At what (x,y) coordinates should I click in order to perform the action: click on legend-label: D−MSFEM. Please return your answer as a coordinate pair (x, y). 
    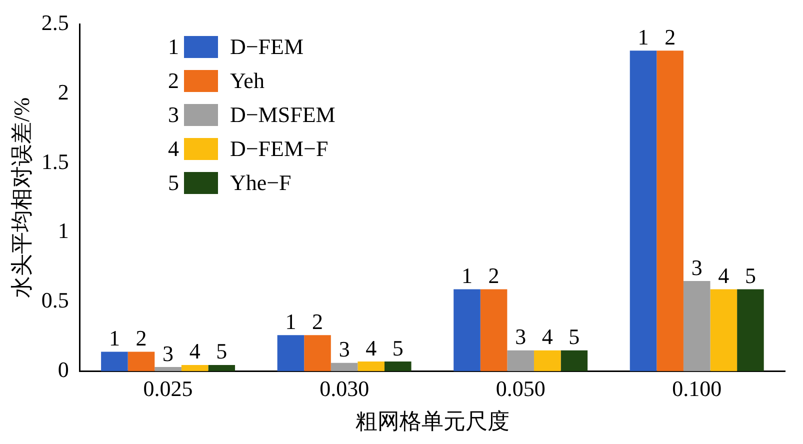
    Looking at the image, I should click on (283, 115).